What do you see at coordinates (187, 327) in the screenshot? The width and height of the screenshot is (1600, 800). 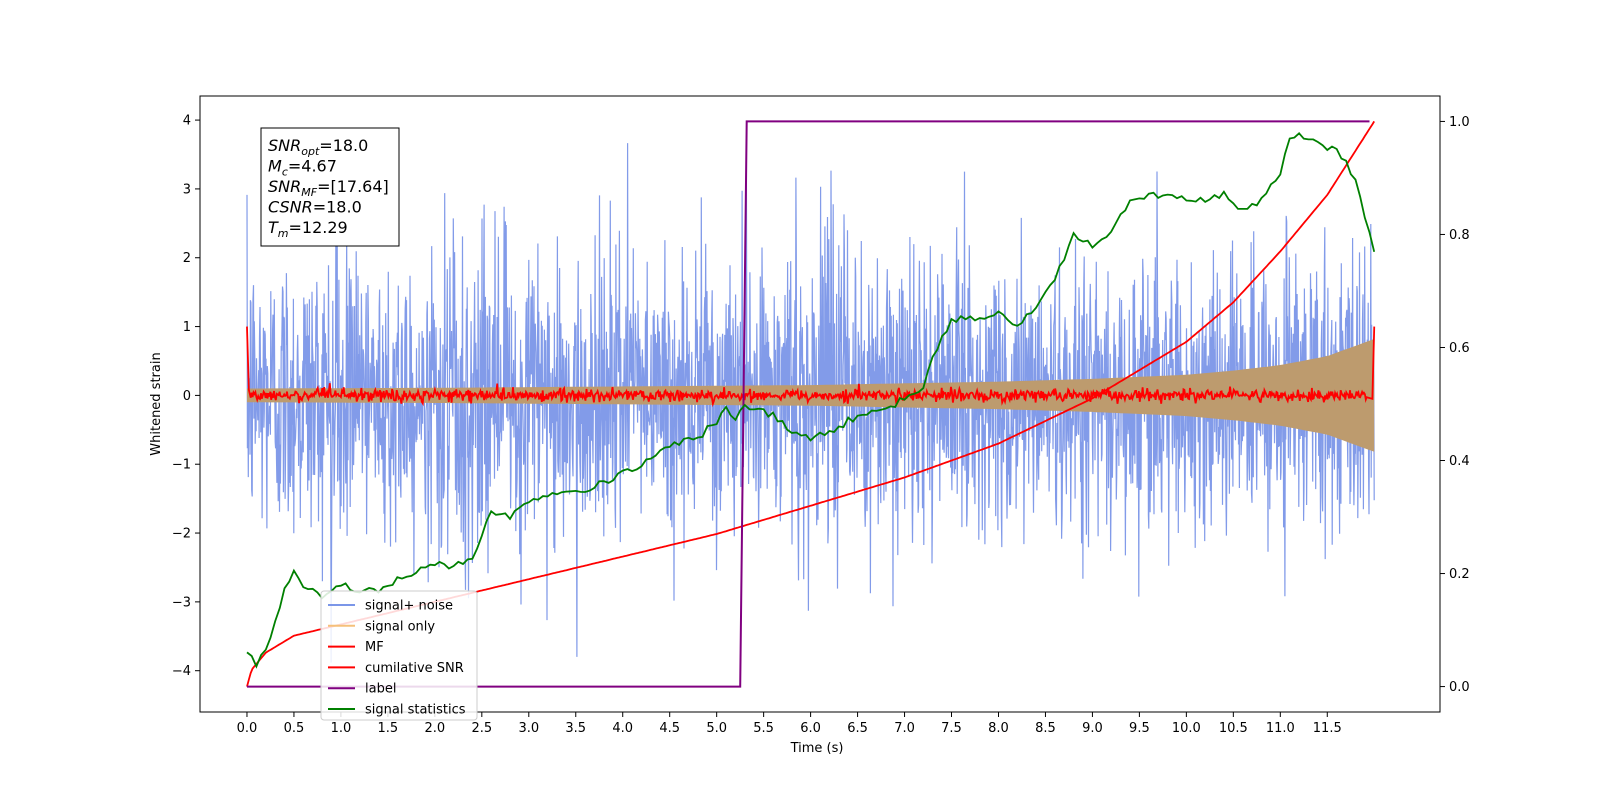 I see `y-tick-label: 1` at bounding box center [187, 327].